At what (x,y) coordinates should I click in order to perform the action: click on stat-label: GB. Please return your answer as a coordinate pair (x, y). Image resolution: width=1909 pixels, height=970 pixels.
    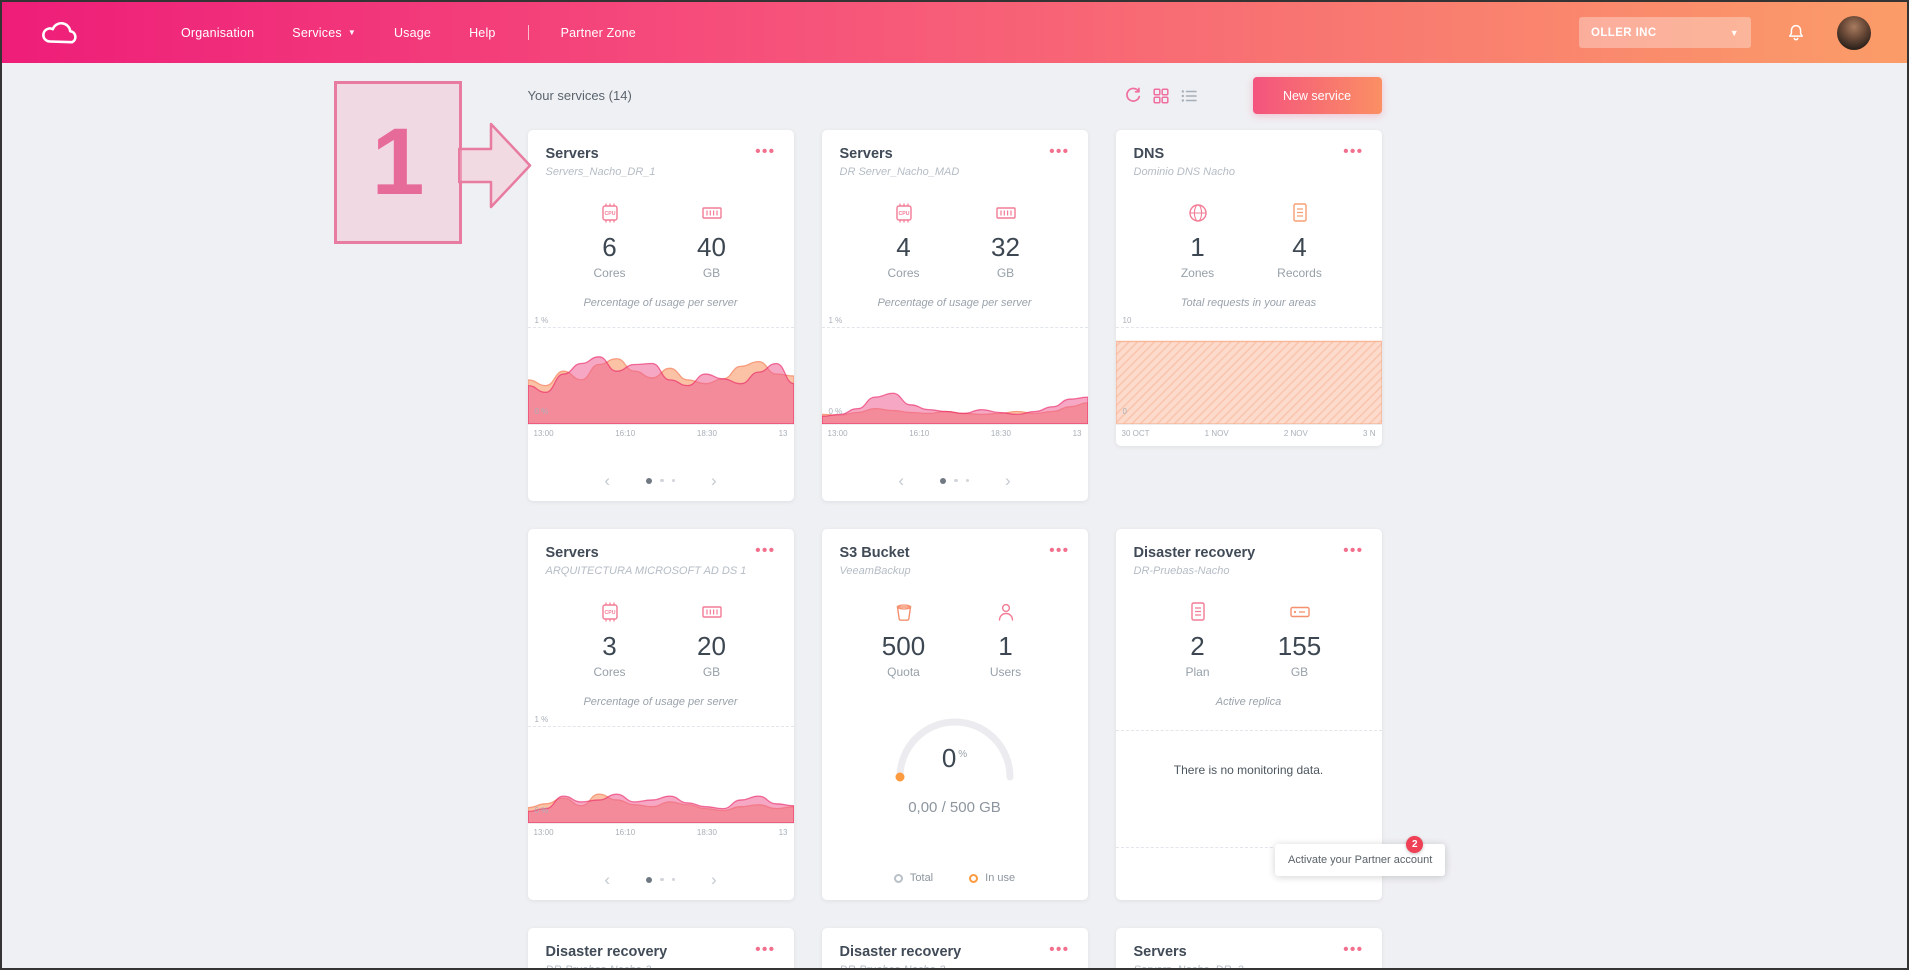
    Looking at the image, I should click on (1005, 273).